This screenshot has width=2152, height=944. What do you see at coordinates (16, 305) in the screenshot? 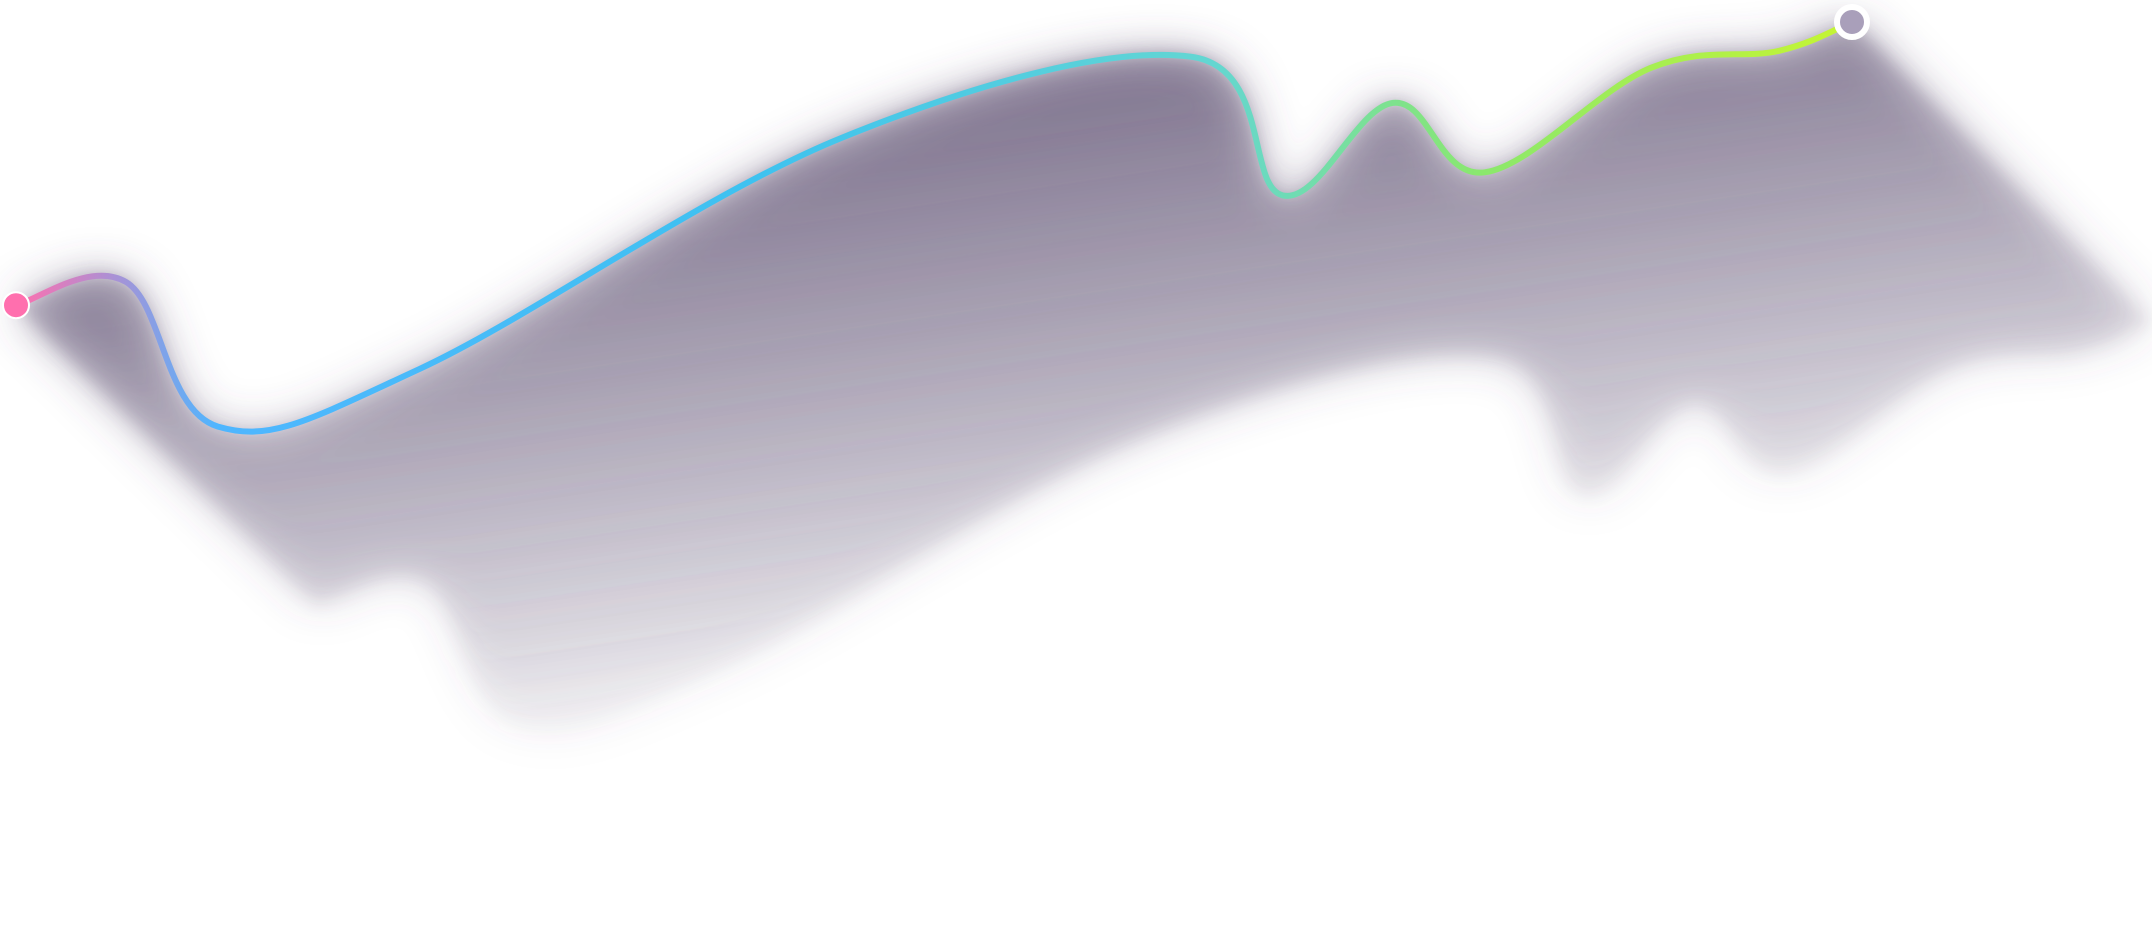
I see `start-point-marker` at bounding box center [16, 305].